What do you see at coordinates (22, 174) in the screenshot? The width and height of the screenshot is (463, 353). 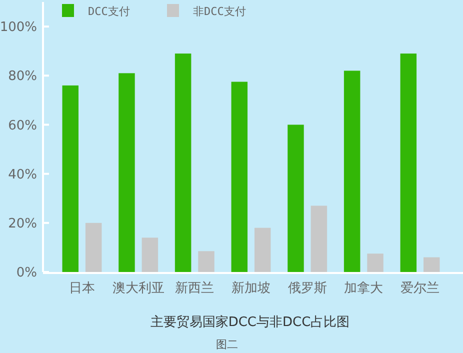 I see `y-tick-label: 40%` at bounding box center [22, 174].